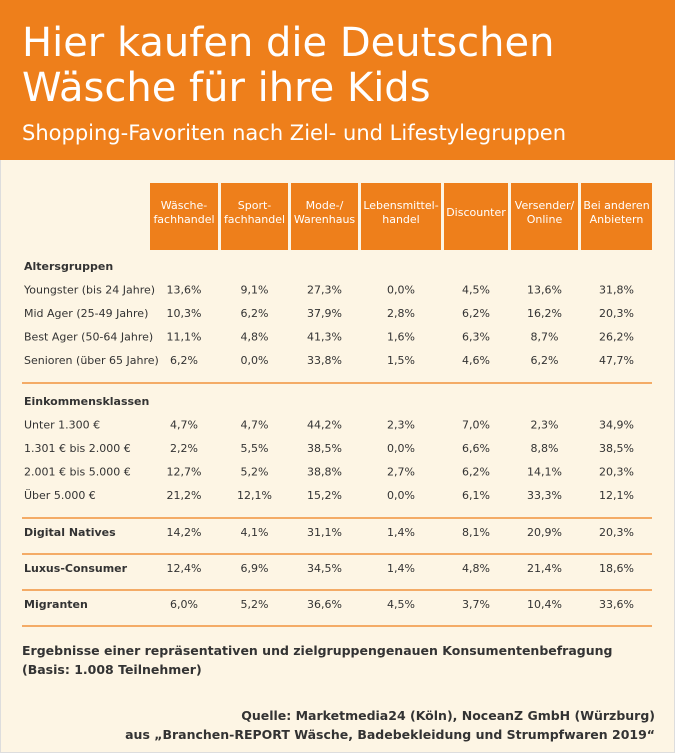  What do you see at coordinates (325, 219) in the screenshot?
I see `column-header: Warenhaus` at bounding box center [325, 219].